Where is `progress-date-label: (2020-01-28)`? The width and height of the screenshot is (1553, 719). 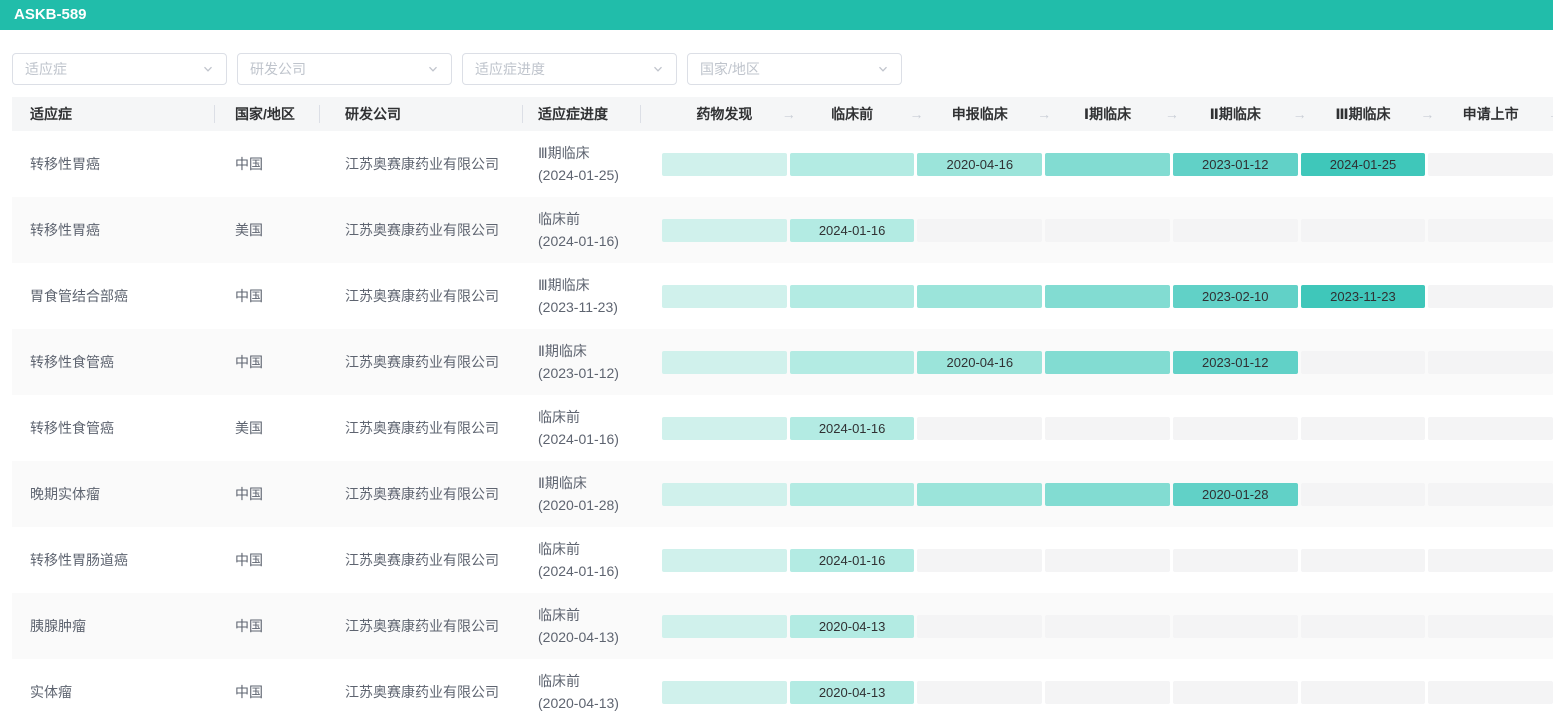
progress-date-label: (2020-01-28) is located at coordinates (578, 505).